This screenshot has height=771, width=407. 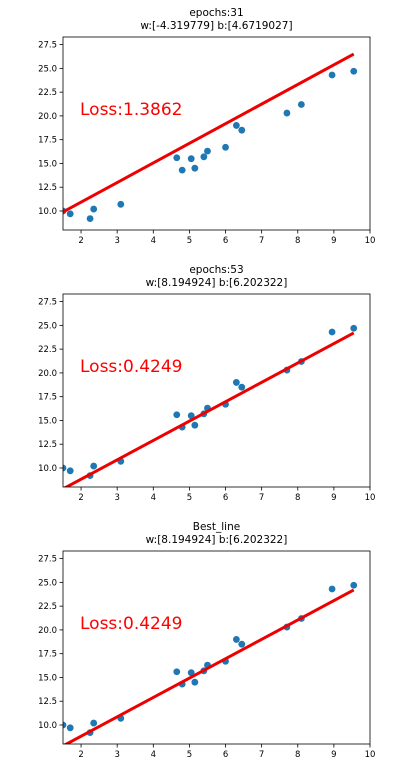 What do you see at coordinates (131, 110) in the screenshot?
I see `loss-label: Loss:1.3862` at bounding box center [131, 110].